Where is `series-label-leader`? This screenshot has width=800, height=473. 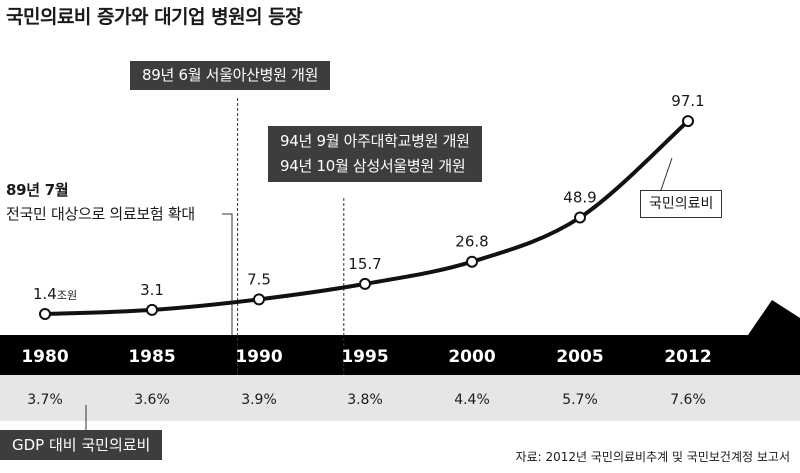
series-label-leader is located at coordinates (666, 174).